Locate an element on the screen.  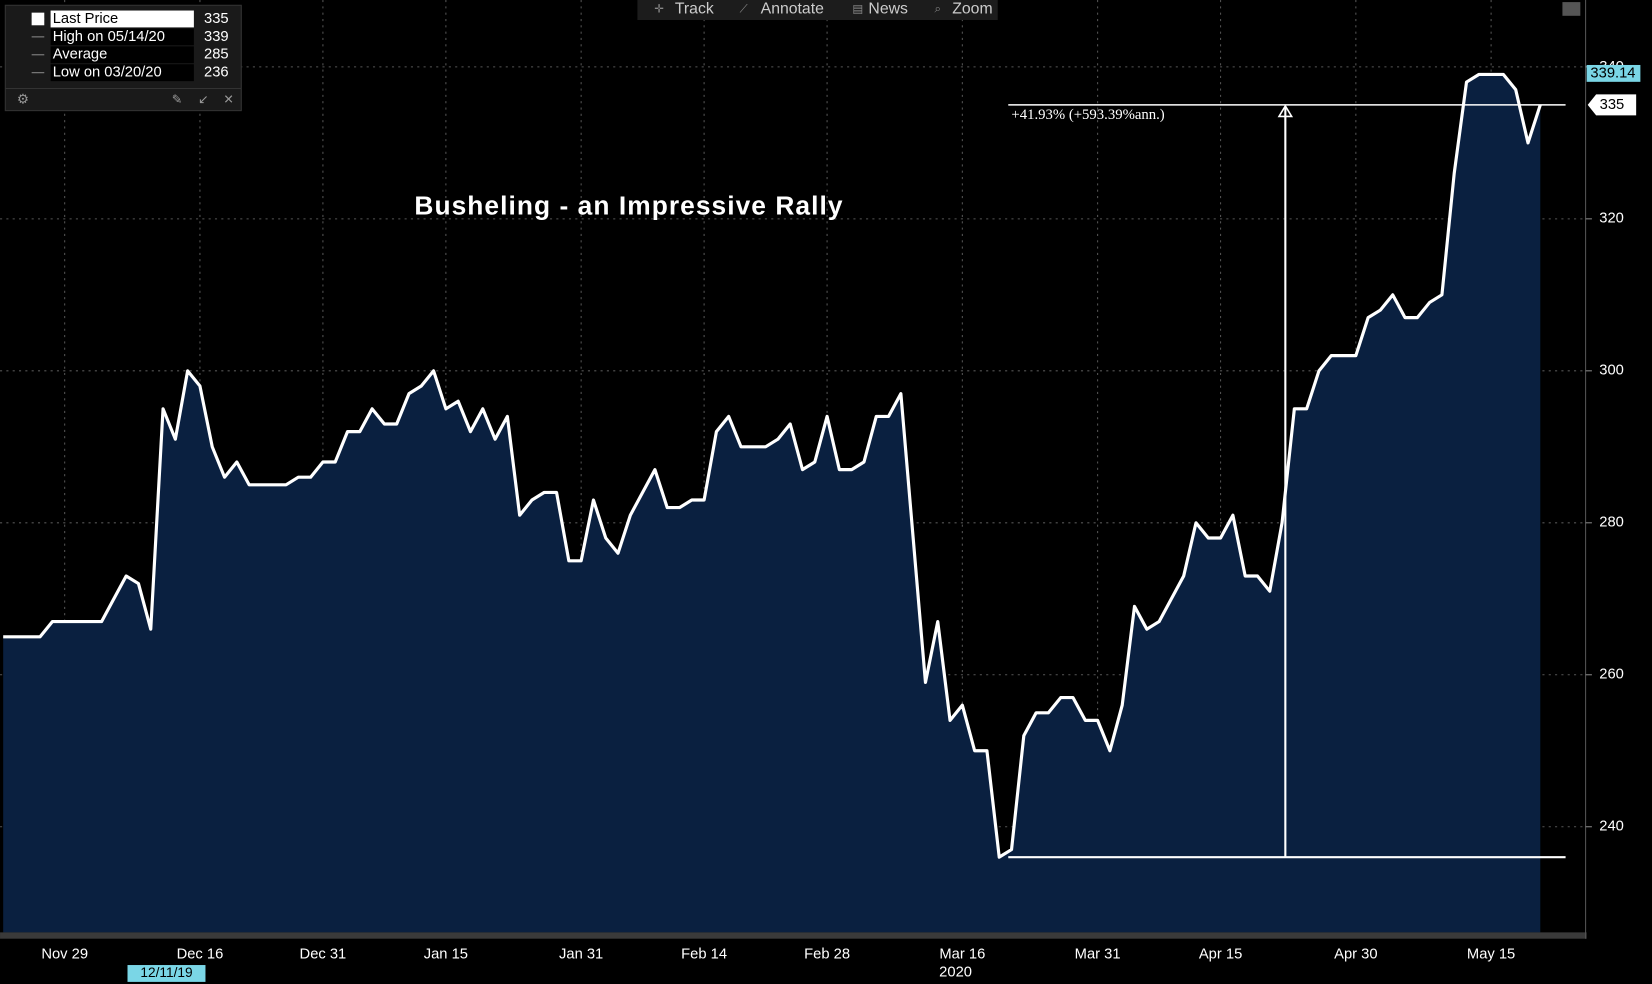
high-tag: 339.14 is located at coordinates (1612, 73).